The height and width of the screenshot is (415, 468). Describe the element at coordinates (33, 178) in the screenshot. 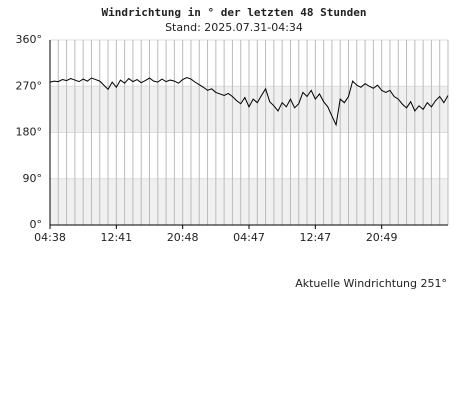

I see `y-tick-label: 90°` at that location.